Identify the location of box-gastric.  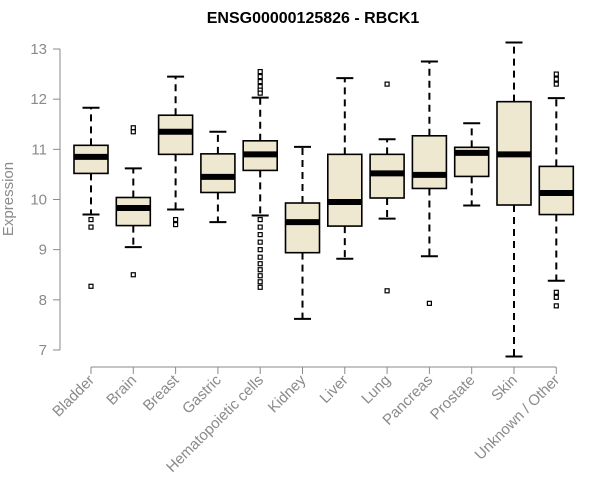
(218, 177).